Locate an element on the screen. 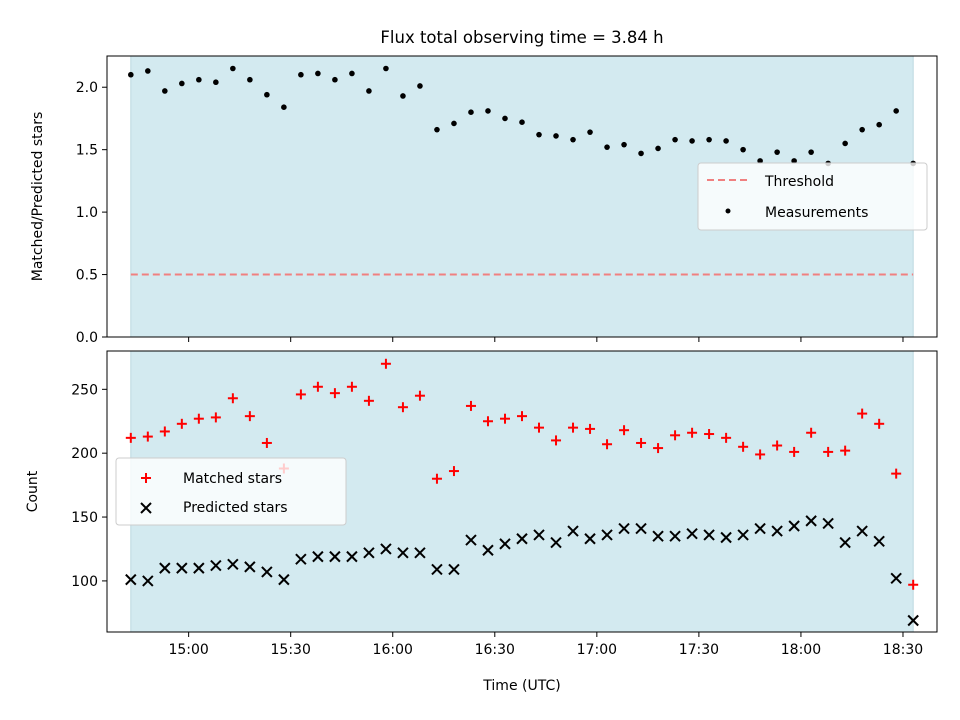 The image size is (960, 720). top-y-ticks: 0.0 0.5 1.0 1.5 2.0 is located at coordinates (91, 213).